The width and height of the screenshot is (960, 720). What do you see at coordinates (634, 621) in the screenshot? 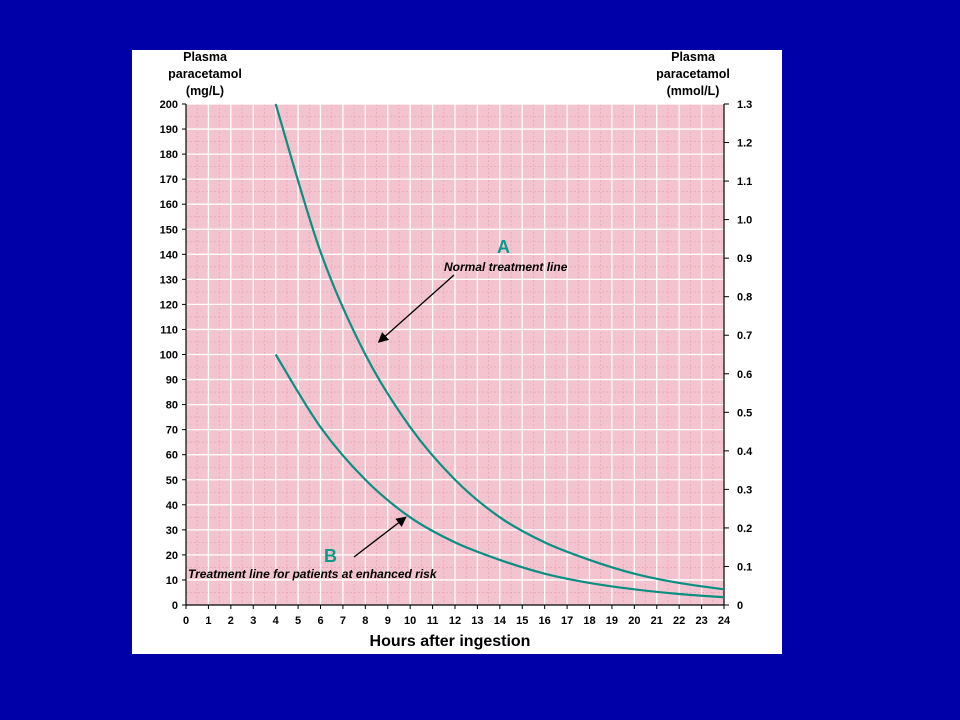
I see `x-tick-label: 20` at bounding box center [634, 621].